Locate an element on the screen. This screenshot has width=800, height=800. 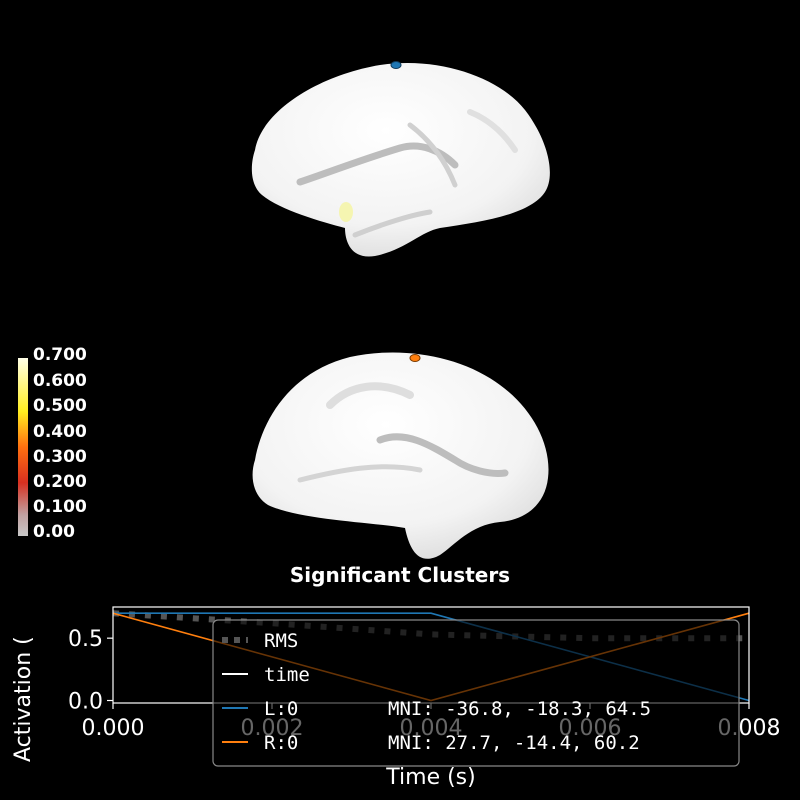
colorbar-tick: 0.200 is located at coordinates (60, 482).